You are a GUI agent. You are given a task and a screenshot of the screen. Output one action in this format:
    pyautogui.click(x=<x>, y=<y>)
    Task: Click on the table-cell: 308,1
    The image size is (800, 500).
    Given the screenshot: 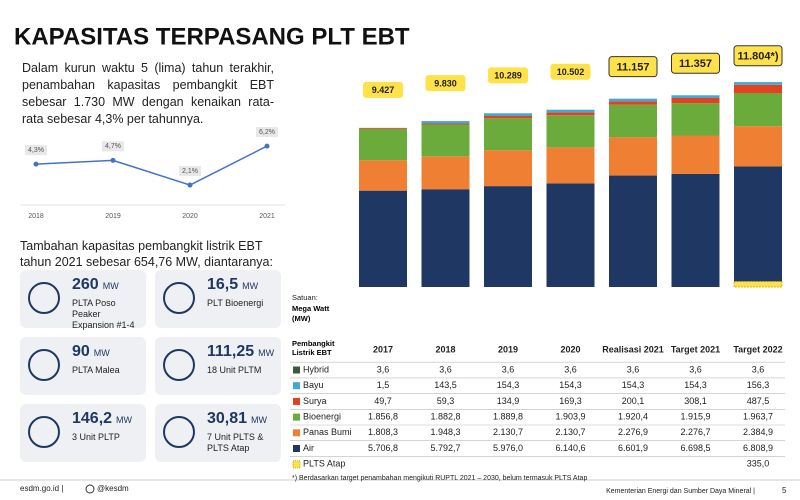 What is the action you would take?
    pyautogui.click(x=695, y=401)
    